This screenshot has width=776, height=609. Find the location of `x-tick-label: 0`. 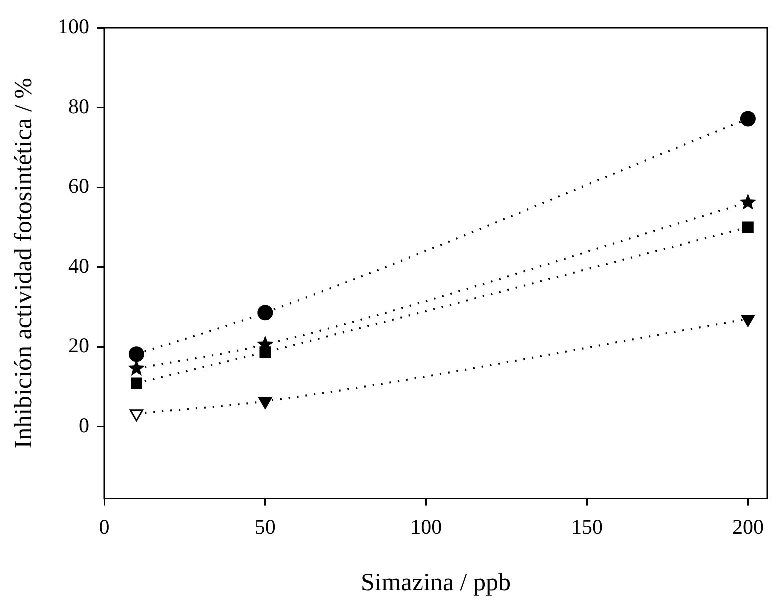

x-tick-label: 0 is located at coordinates (104, 526).